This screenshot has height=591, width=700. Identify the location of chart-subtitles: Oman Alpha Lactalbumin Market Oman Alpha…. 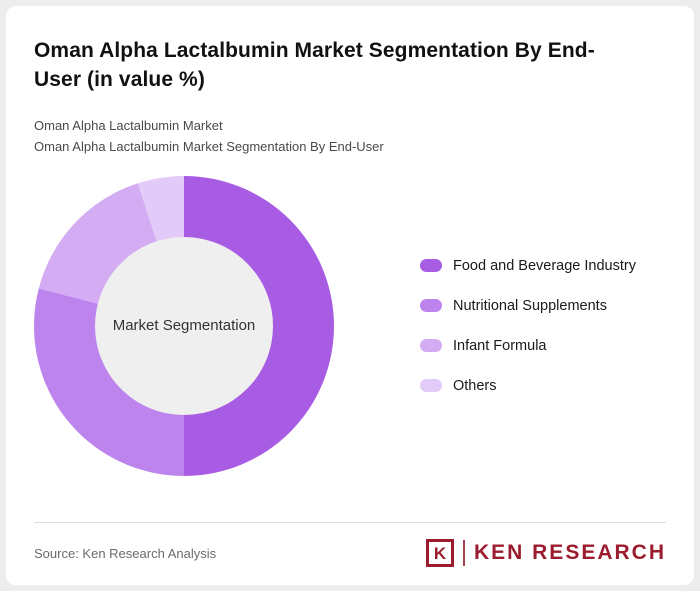
(350, 136).